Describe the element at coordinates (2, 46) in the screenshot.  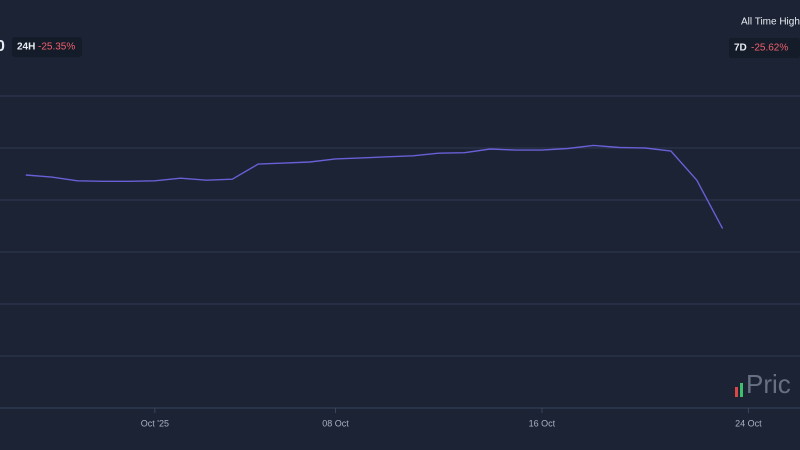
I see `price: 0` at that location.